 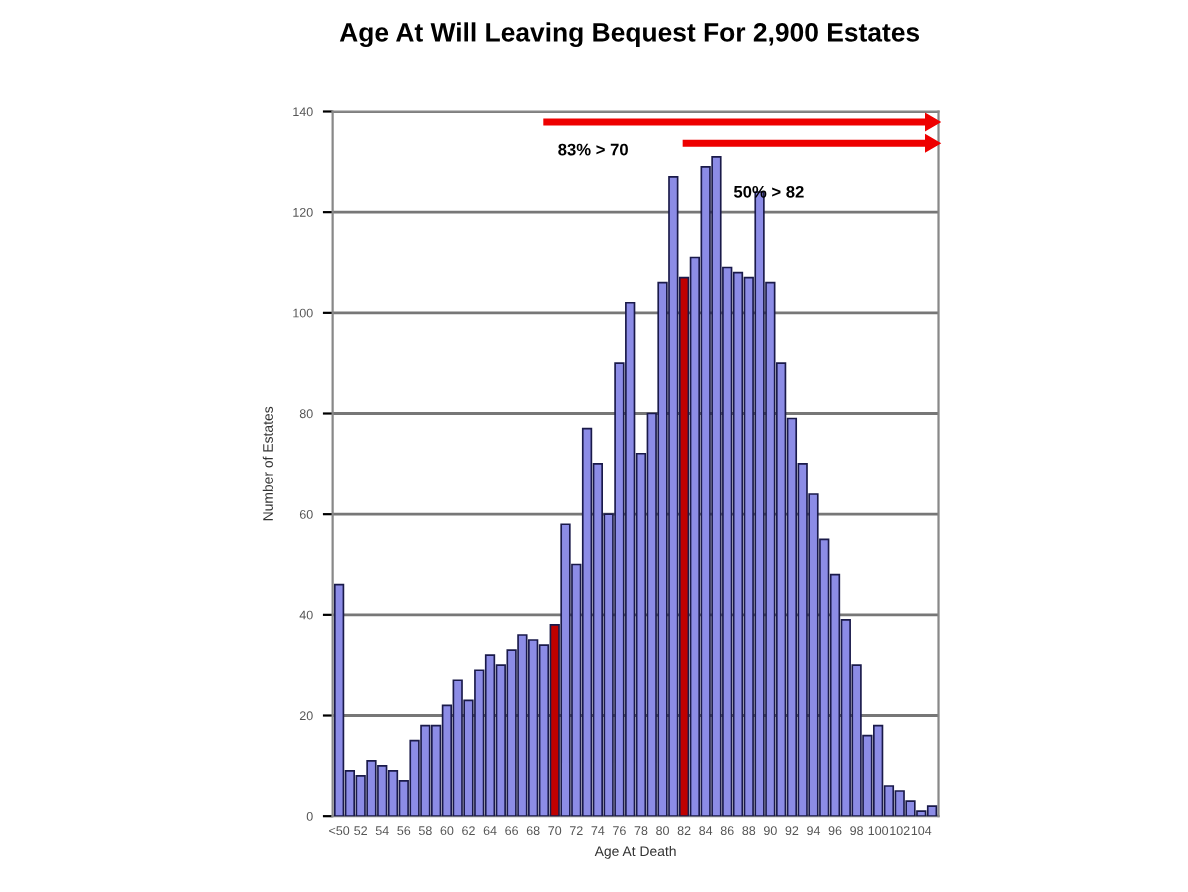 What do you see at coordinates (629, 35) in the screenshot?
I see `chart-title: Age At Will Leaving Bequest For 2,900 Estates` at bounding box center [629, 35].